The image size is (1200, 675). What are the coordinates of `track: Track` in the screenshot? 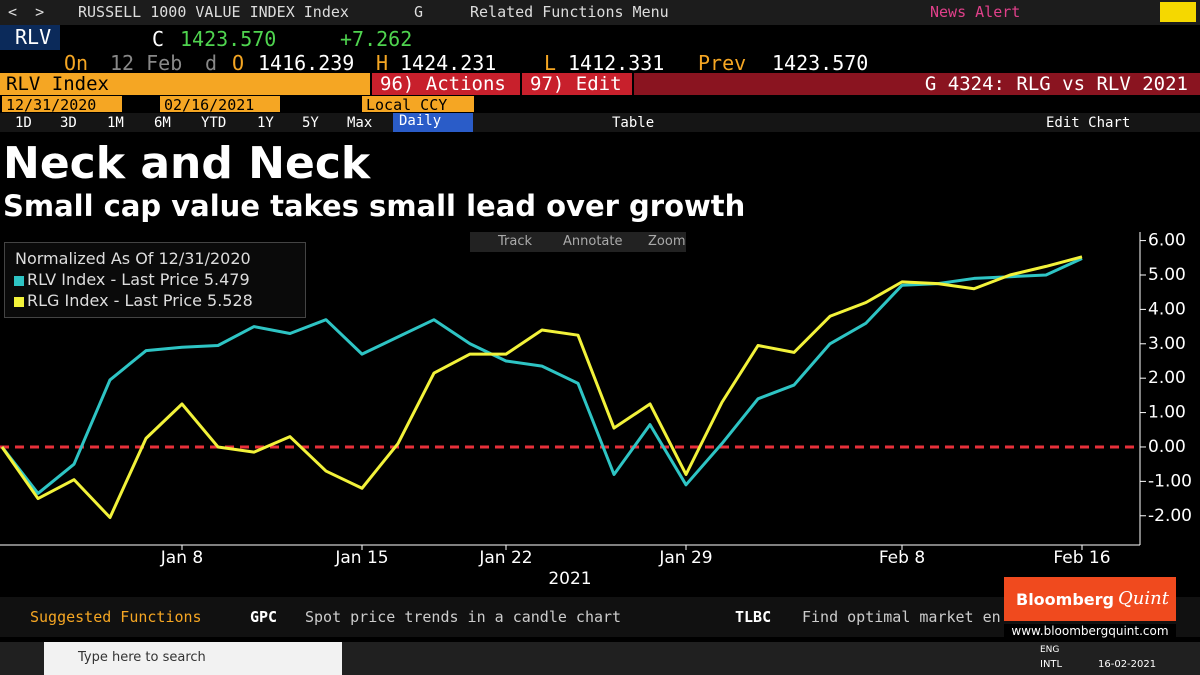 It's located at (515, 241).